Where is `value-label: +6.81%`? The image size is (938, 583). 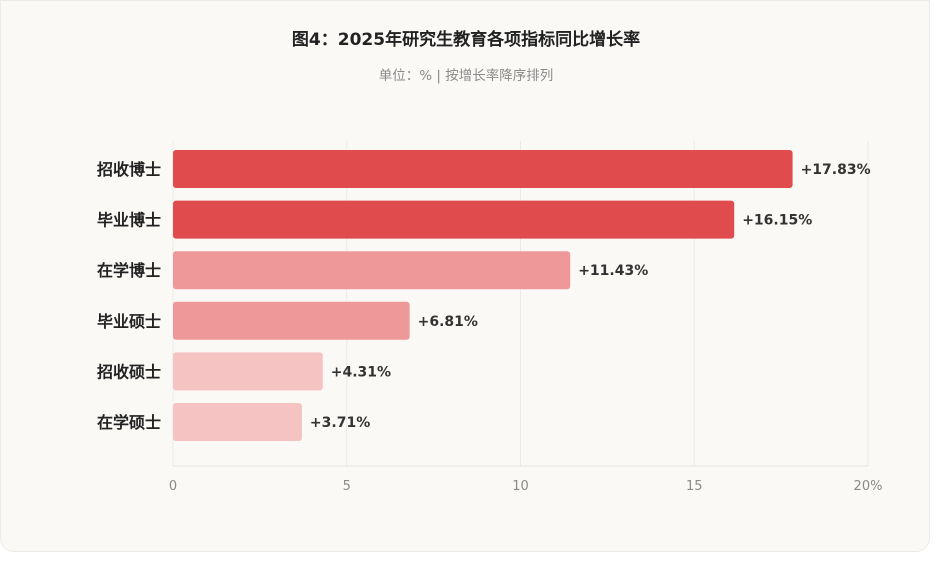
value-label: +6.81% is located at coordinates (448, 322).